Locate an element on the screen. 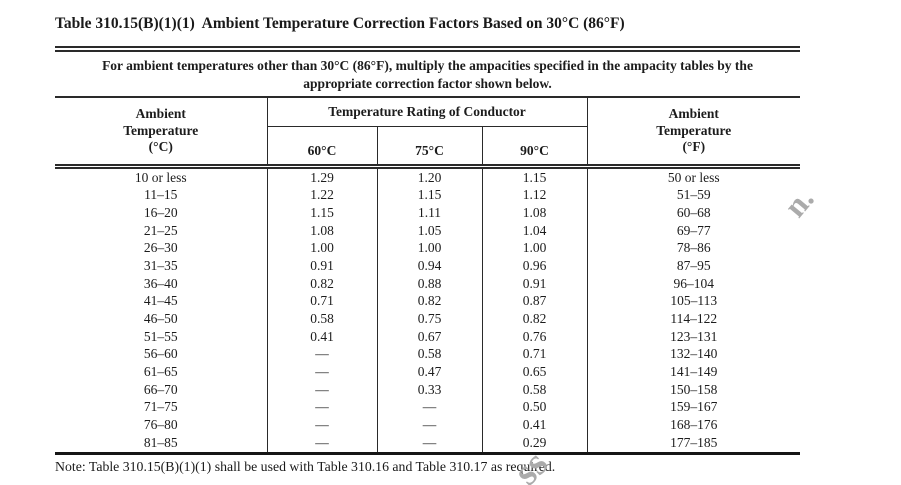 The width and height of the screenshot is (901, 485). table-cell: 1.11 is located at coordinates (429, 213).